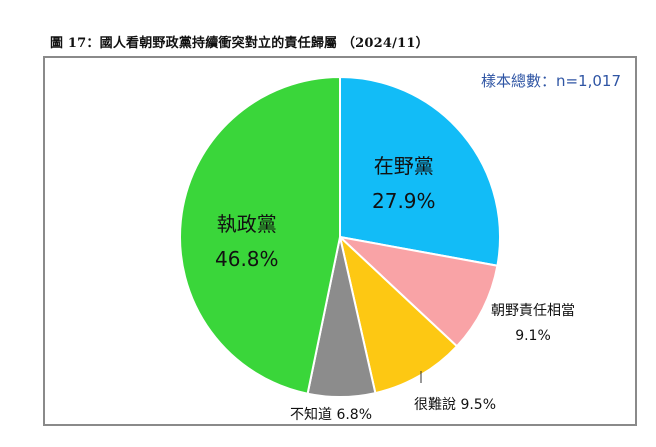  I want to click on slice-label-opposition: 在野黨 27.9%, so click(404, 183).